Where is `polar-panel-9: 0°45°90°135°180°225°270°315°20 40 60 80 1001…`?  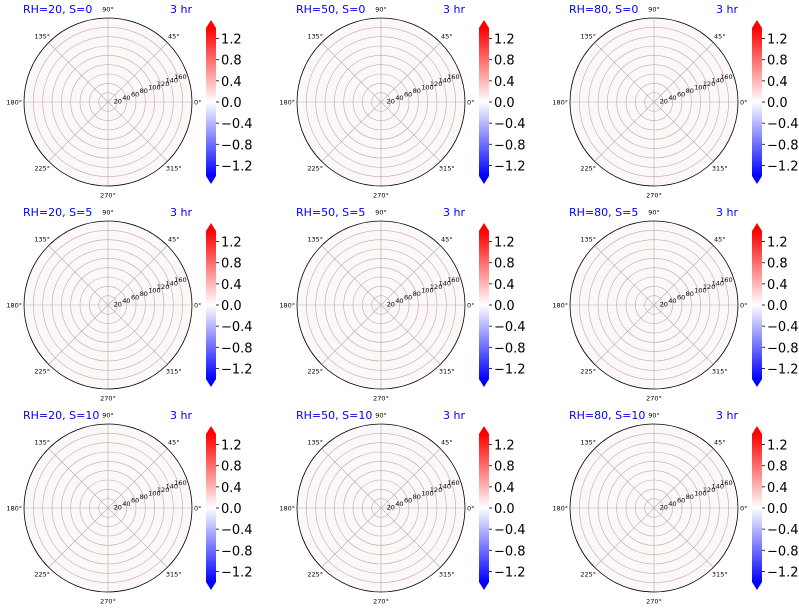 polar-panel-9: 0°45°90°135°180°225°270°315°20 40 60 80 1001… is located at coordinates (675, 507).